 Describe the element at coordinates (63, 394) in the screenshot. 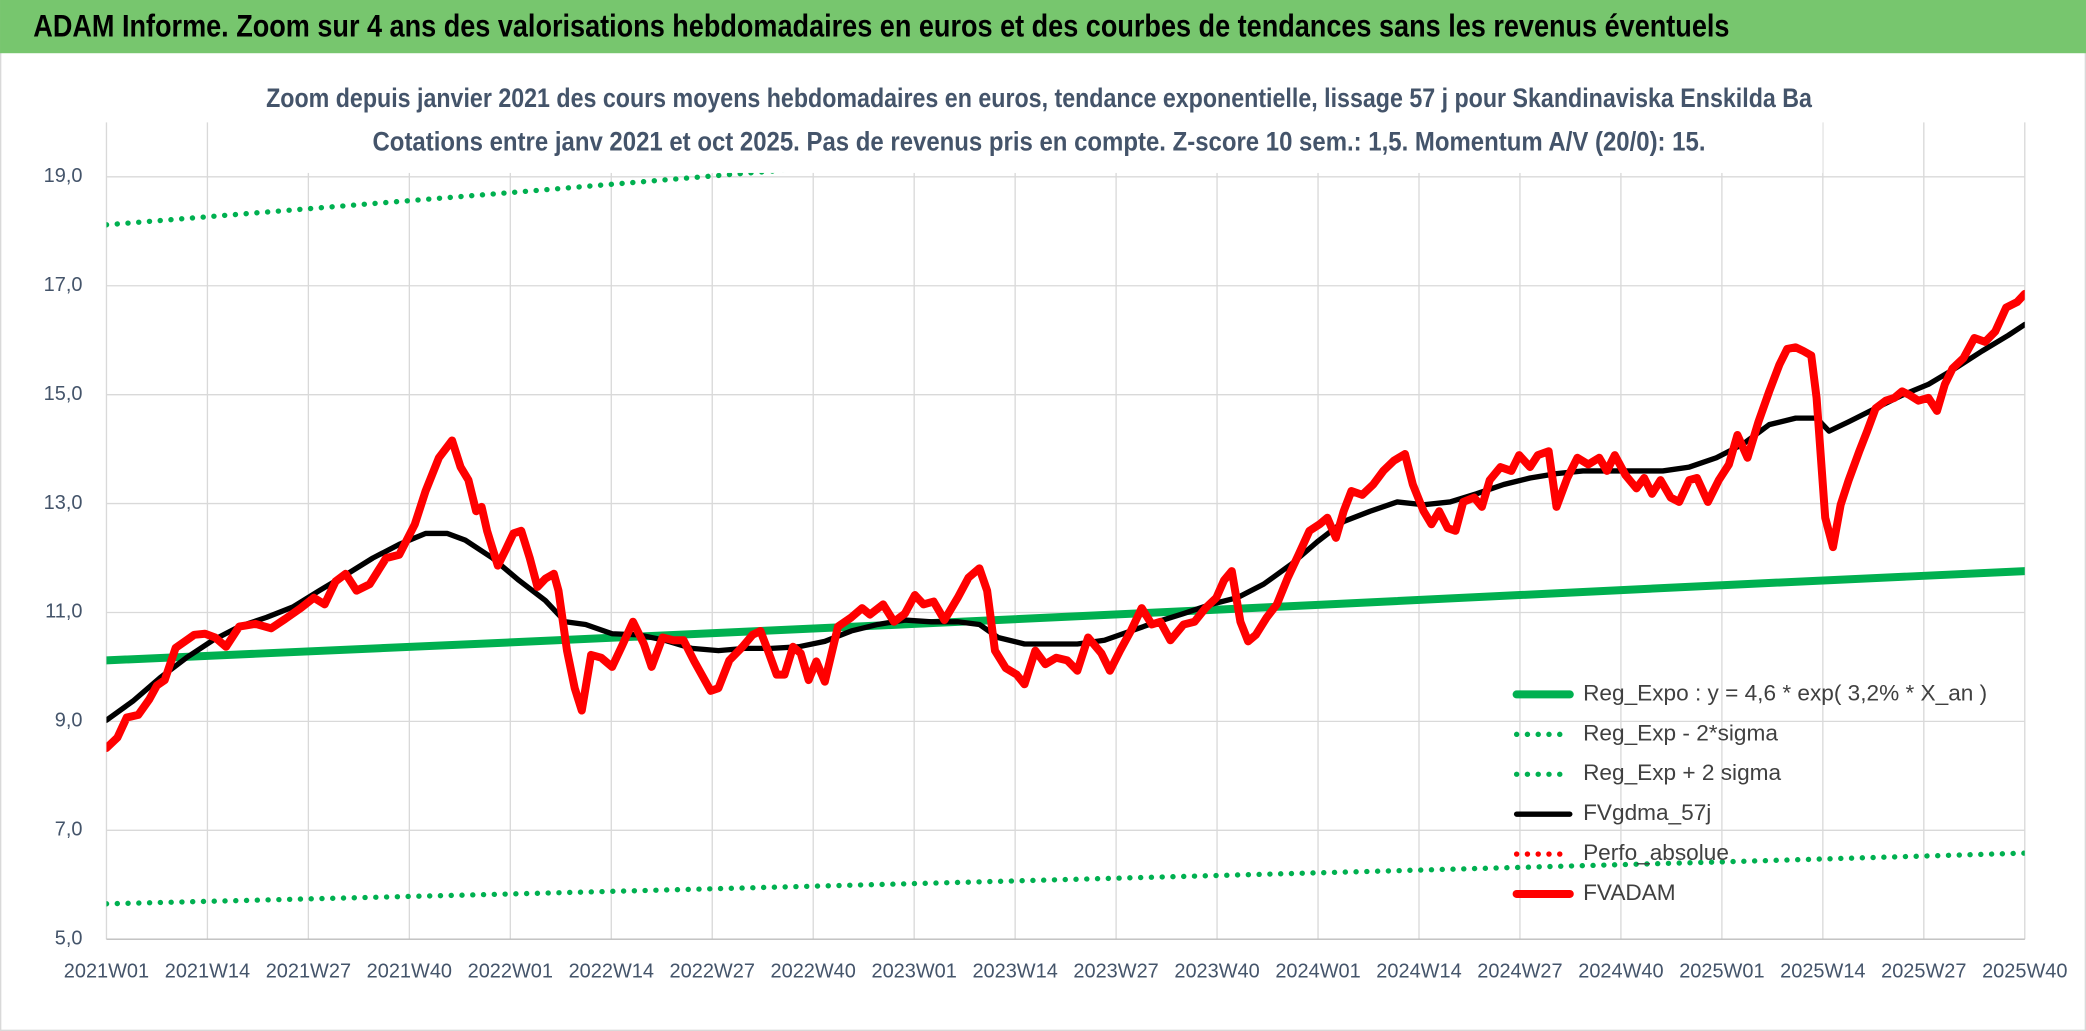

I see `y-tick-label: 15,0` at that location.